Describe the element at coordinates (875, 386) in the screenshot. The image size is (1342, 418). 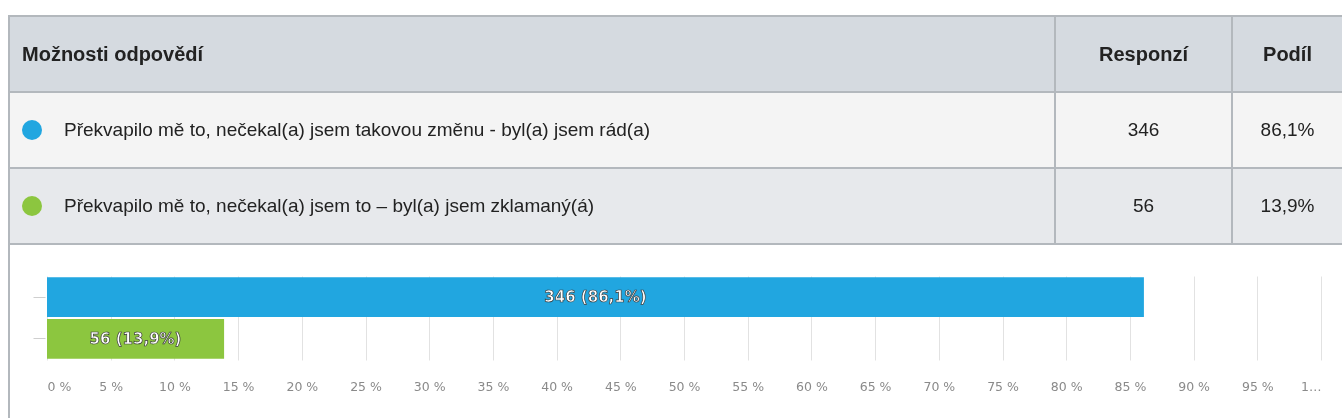
I see `x-tick-label: 65 %` at that location.